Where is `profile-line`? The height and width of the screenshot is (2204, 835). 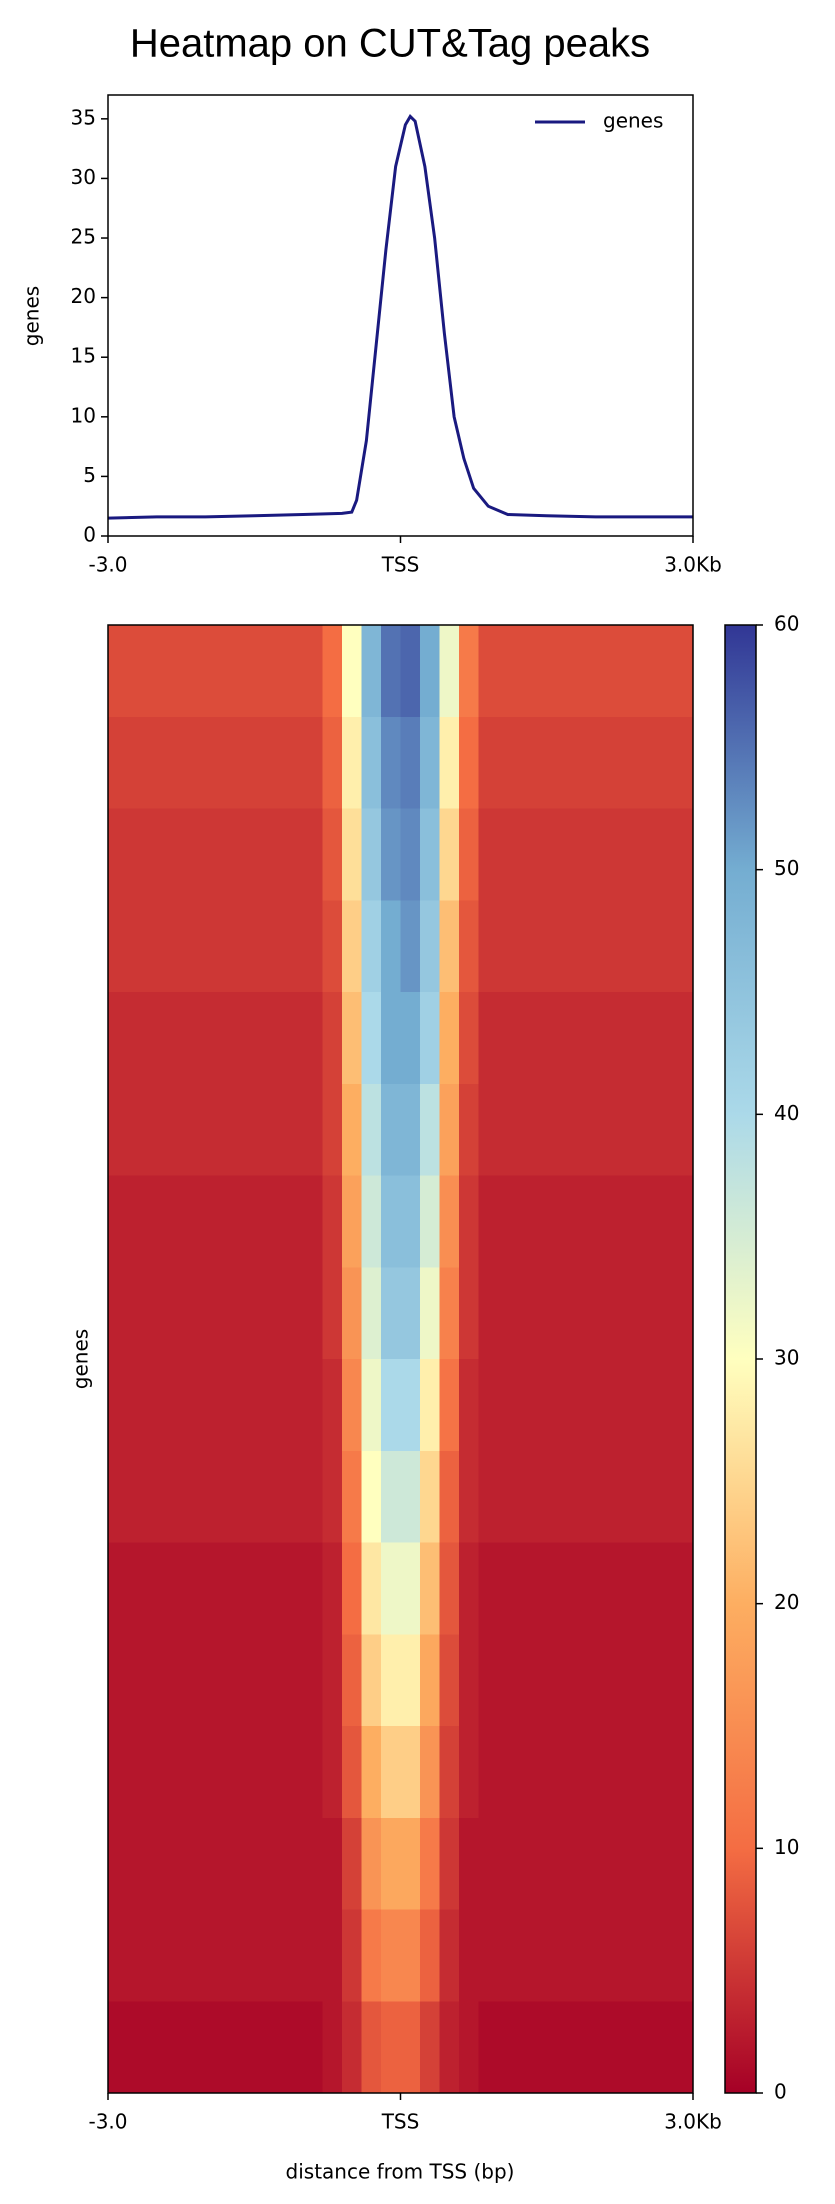 profile-line is located at coordinates (400, 317).